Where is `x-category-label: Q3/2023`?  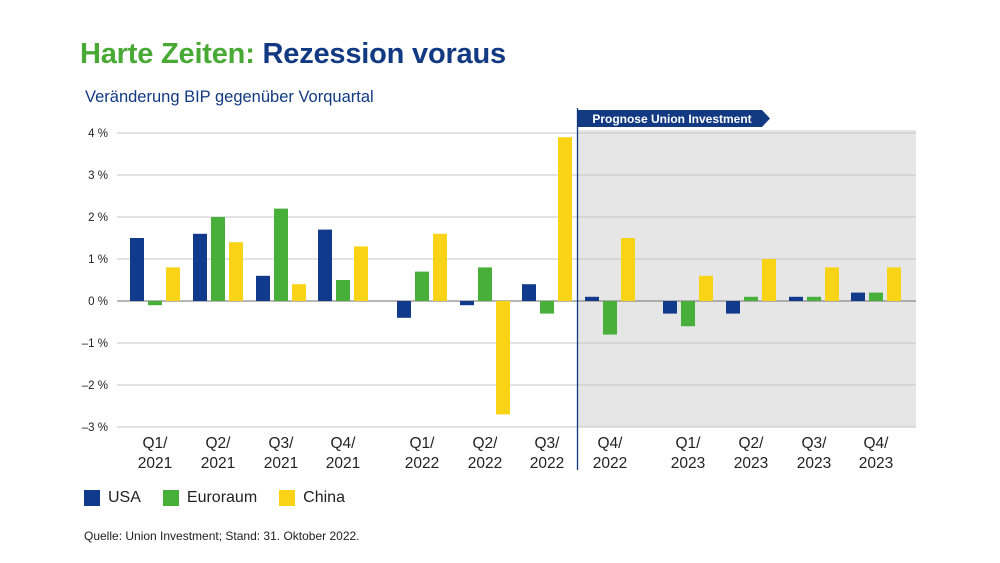
x-category-label: Q3/2023 is located at coordinates (814, 453).